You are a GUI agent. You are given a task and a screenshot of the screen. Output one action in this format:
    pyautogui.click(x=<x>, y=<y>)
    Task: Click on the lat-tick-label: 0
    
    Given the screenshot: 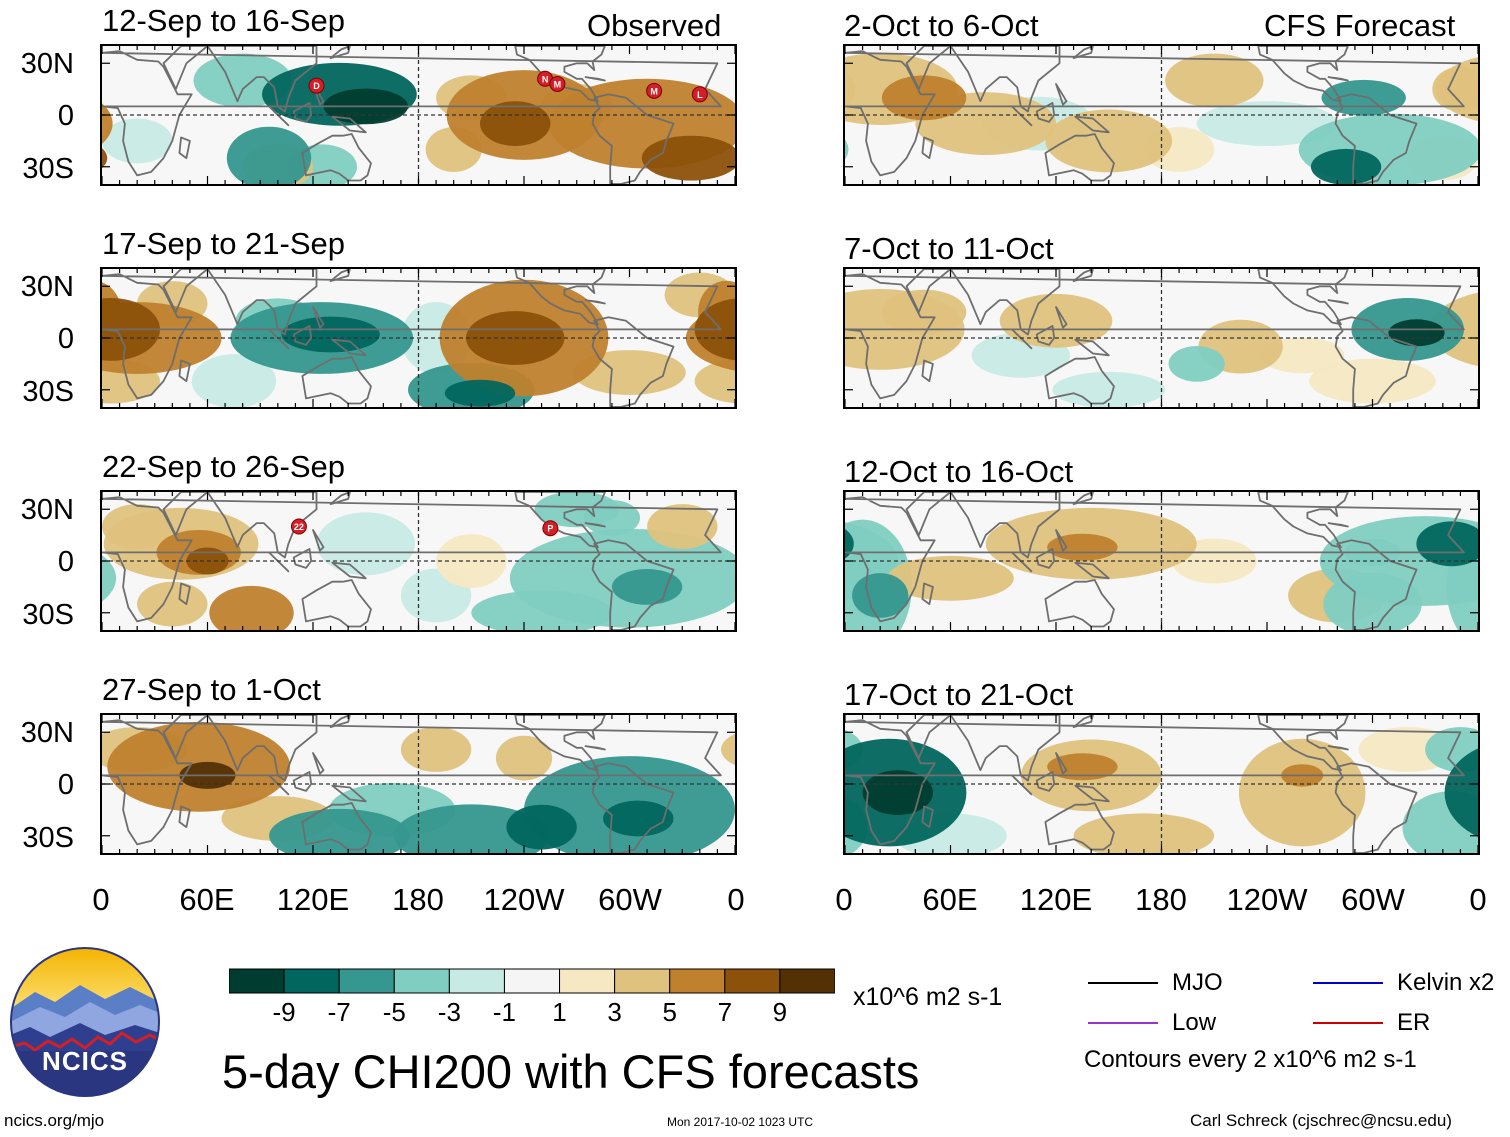 What is the action you would take?
    pyautogui.click(x=65, y=339)
    